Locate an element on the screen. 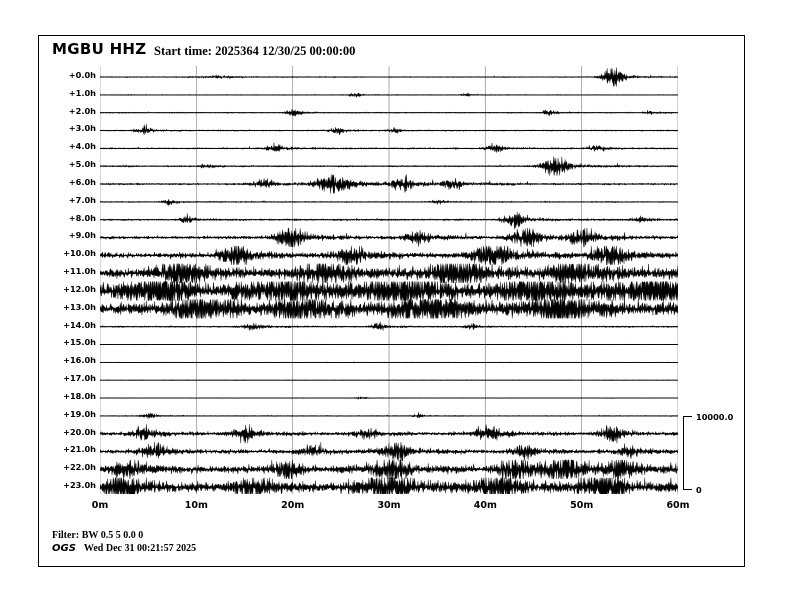 The height and width of the screenshot is (612, 792). hour-label: +23.0h is located at coordinates (79, 485).